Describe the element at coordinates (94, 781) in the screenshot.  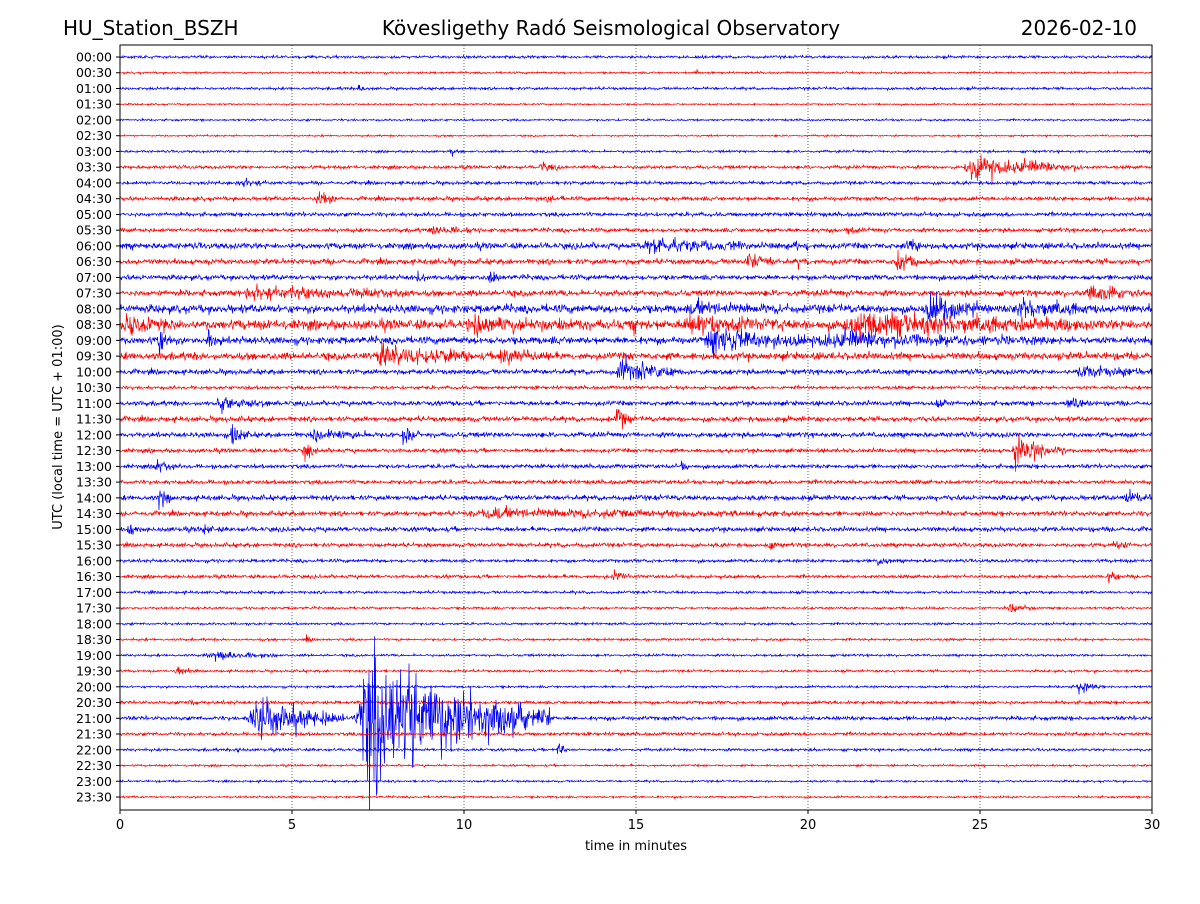
I see `y-tick-label: 23:00` at that location.